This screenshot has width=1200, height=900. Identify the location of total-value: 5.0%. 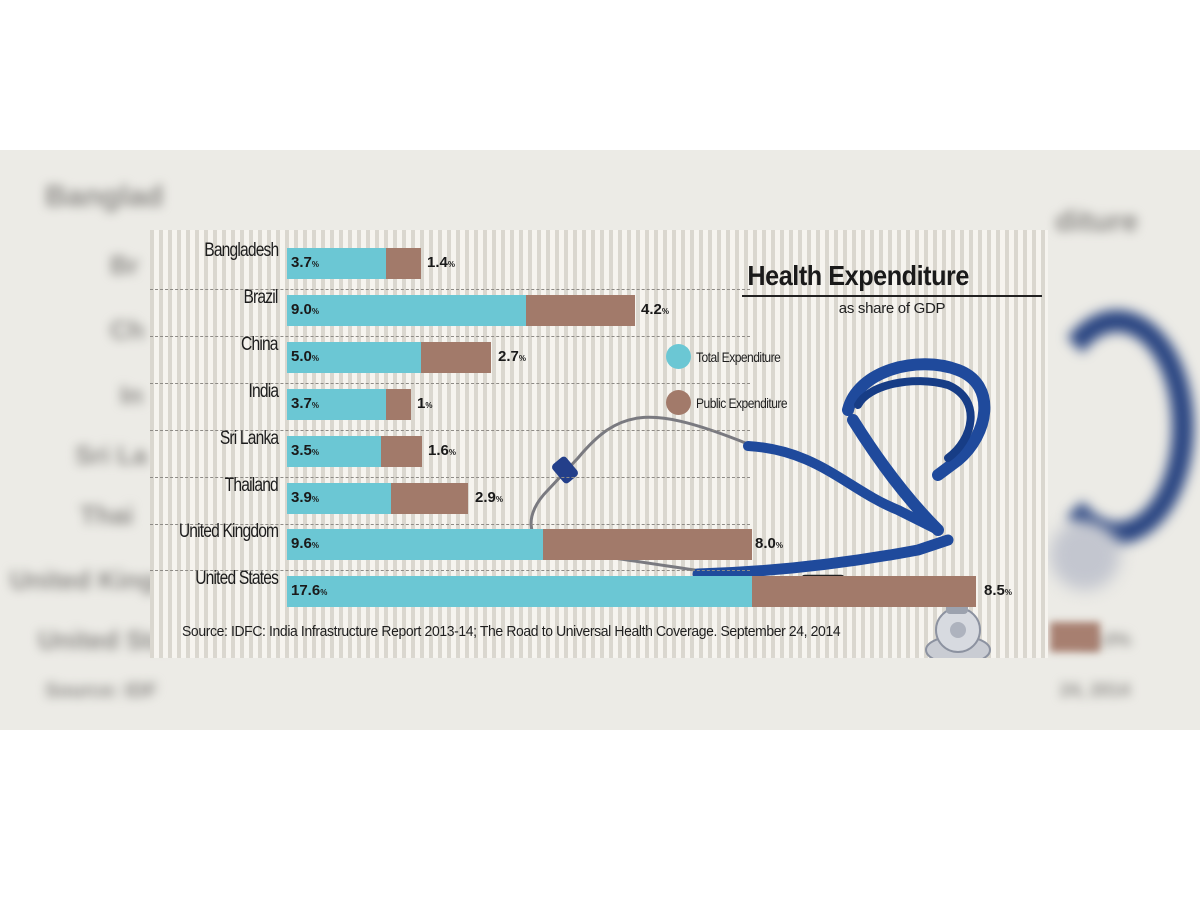
(305, 356).